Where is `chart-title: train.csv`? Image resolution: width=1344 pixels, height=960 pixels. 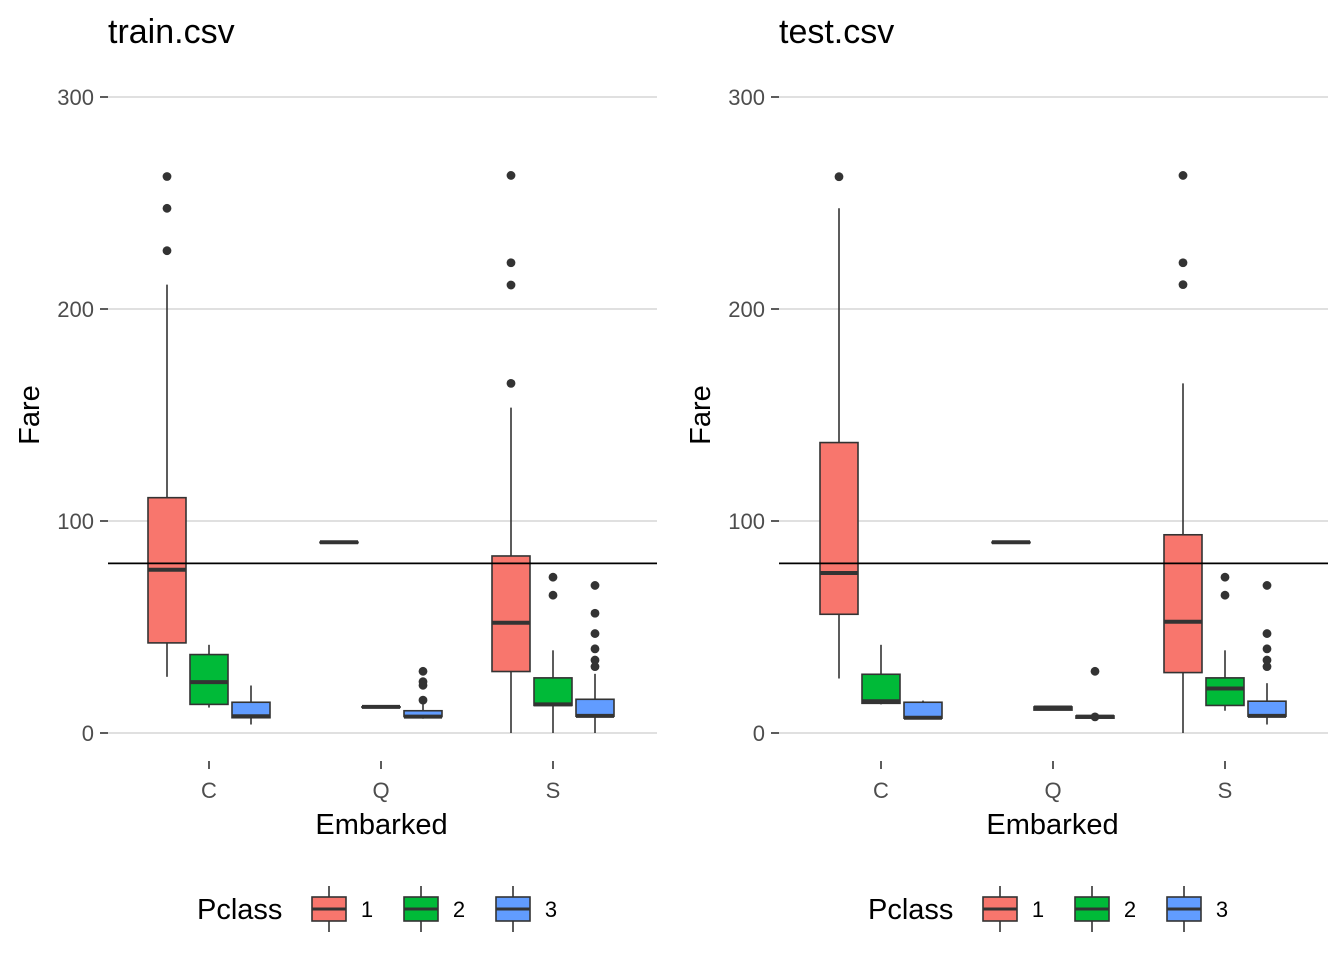
chart-title: train.csv is located at coordinates (171, 32).